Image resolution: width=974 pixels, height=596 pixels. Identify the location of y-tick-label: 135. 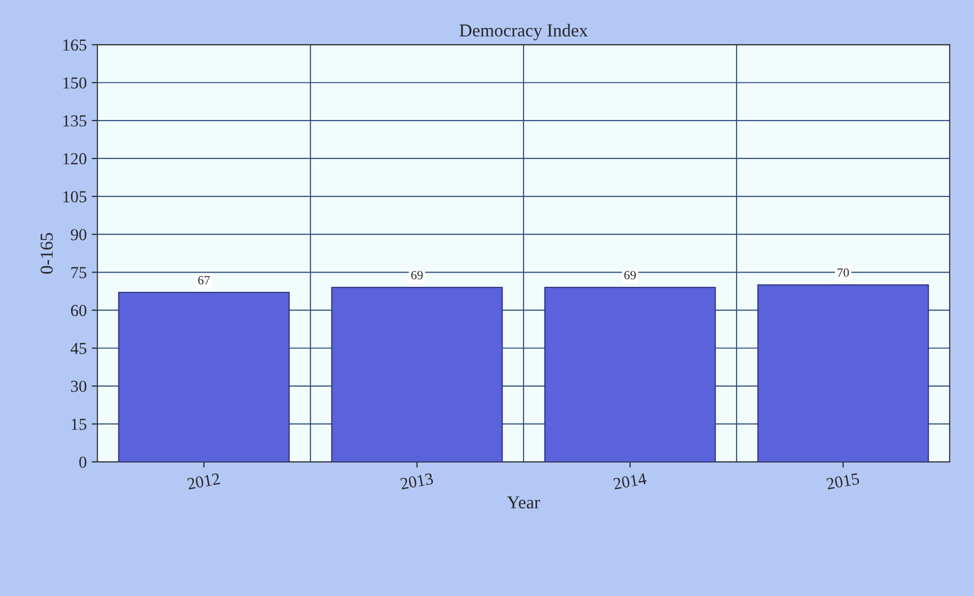
(74, 120).